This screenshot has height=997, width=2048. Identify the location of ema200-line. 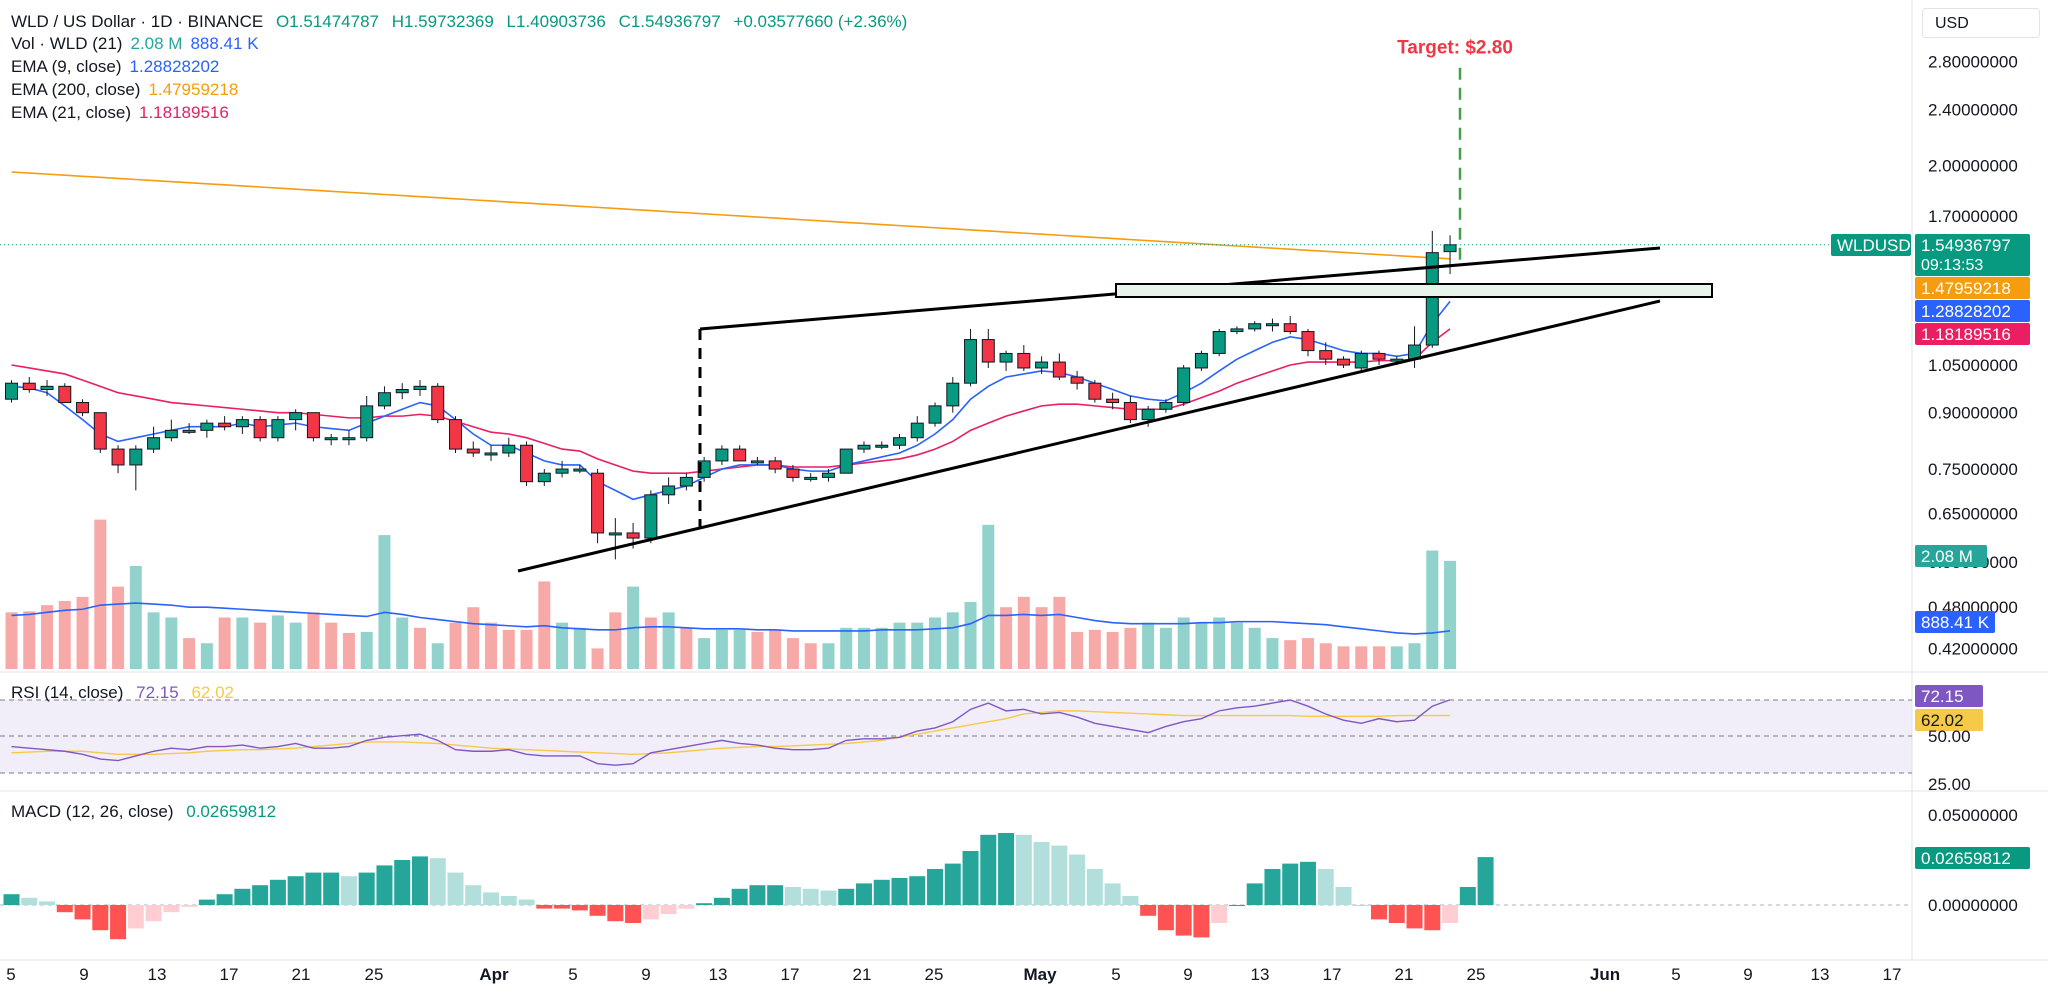
(731, 215).